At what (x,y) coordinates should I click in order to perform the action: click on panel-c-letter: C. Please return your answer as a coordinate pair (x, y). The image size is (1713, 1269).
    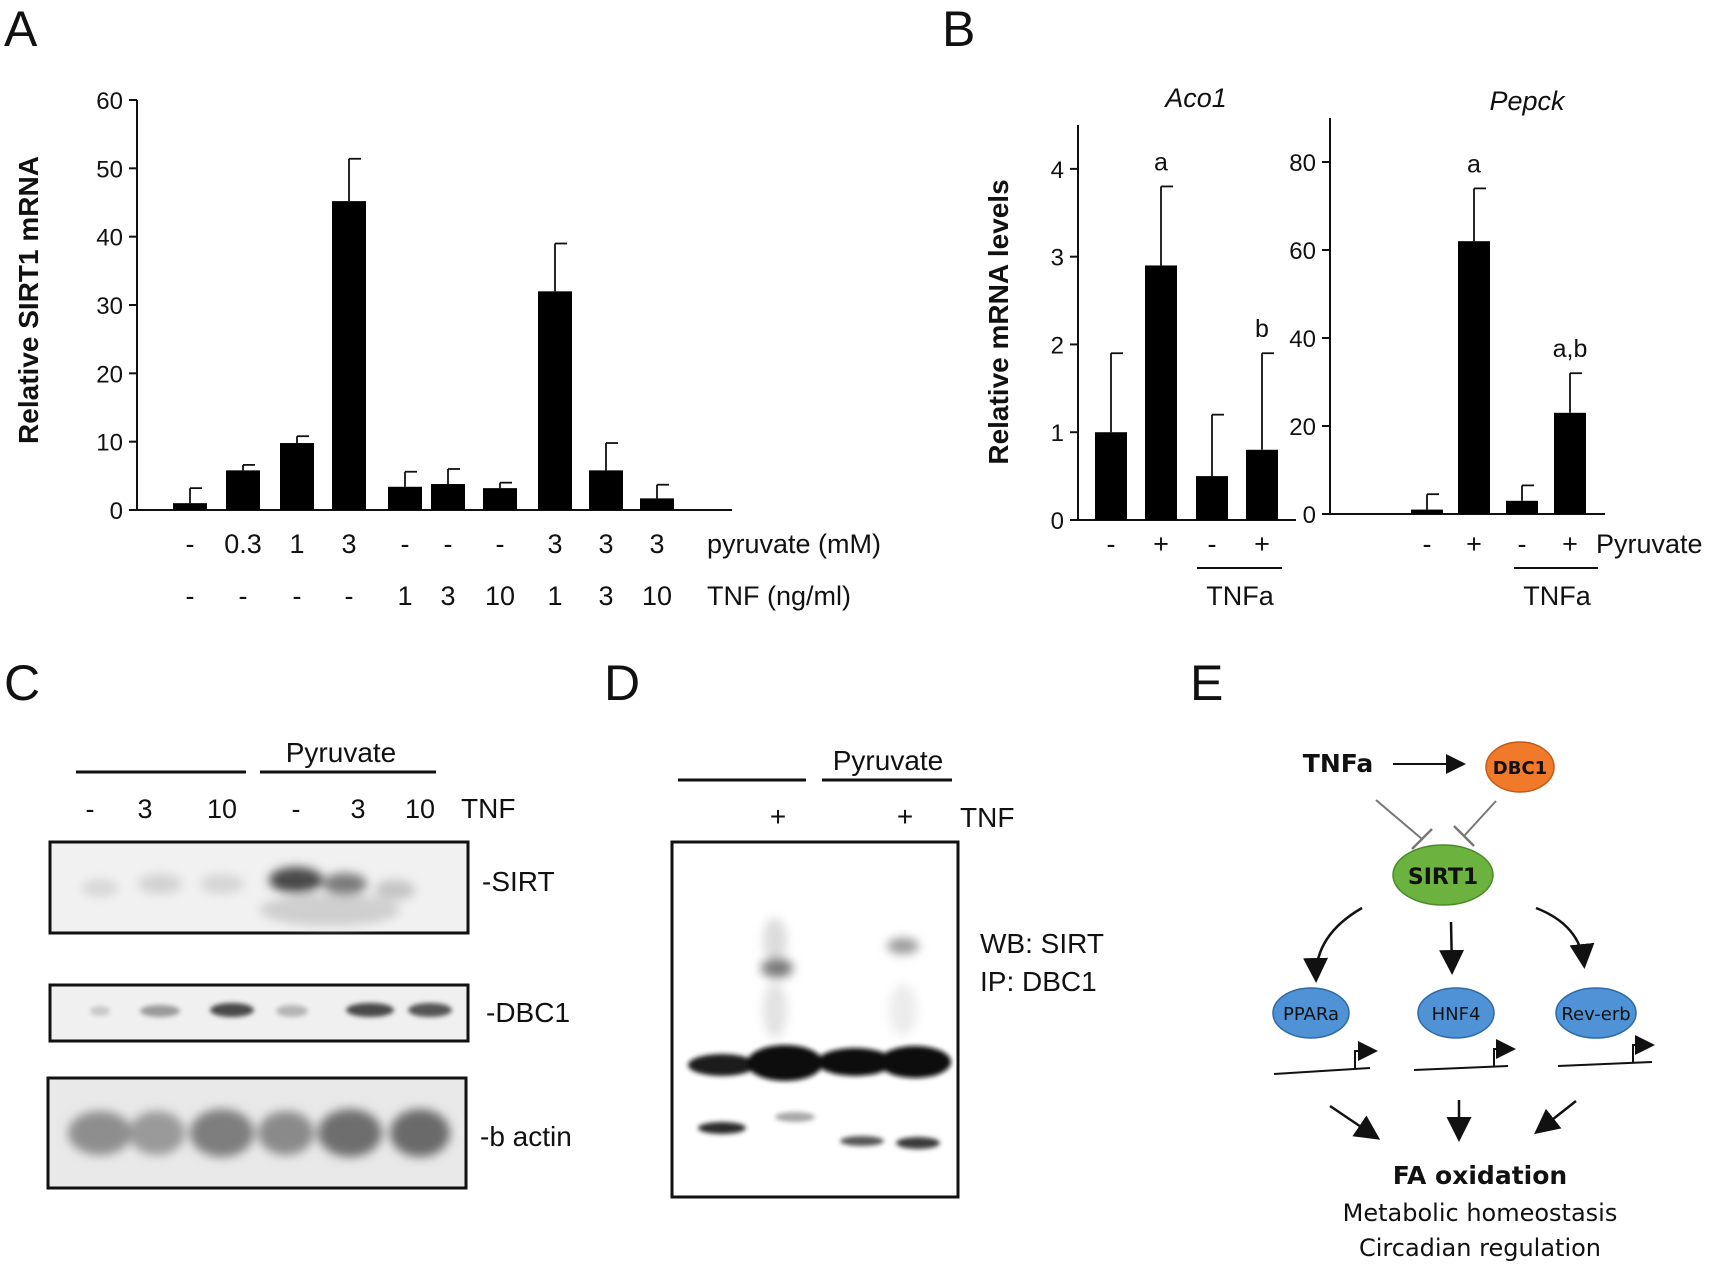
    Looking at the image, I should click on (22, 683).